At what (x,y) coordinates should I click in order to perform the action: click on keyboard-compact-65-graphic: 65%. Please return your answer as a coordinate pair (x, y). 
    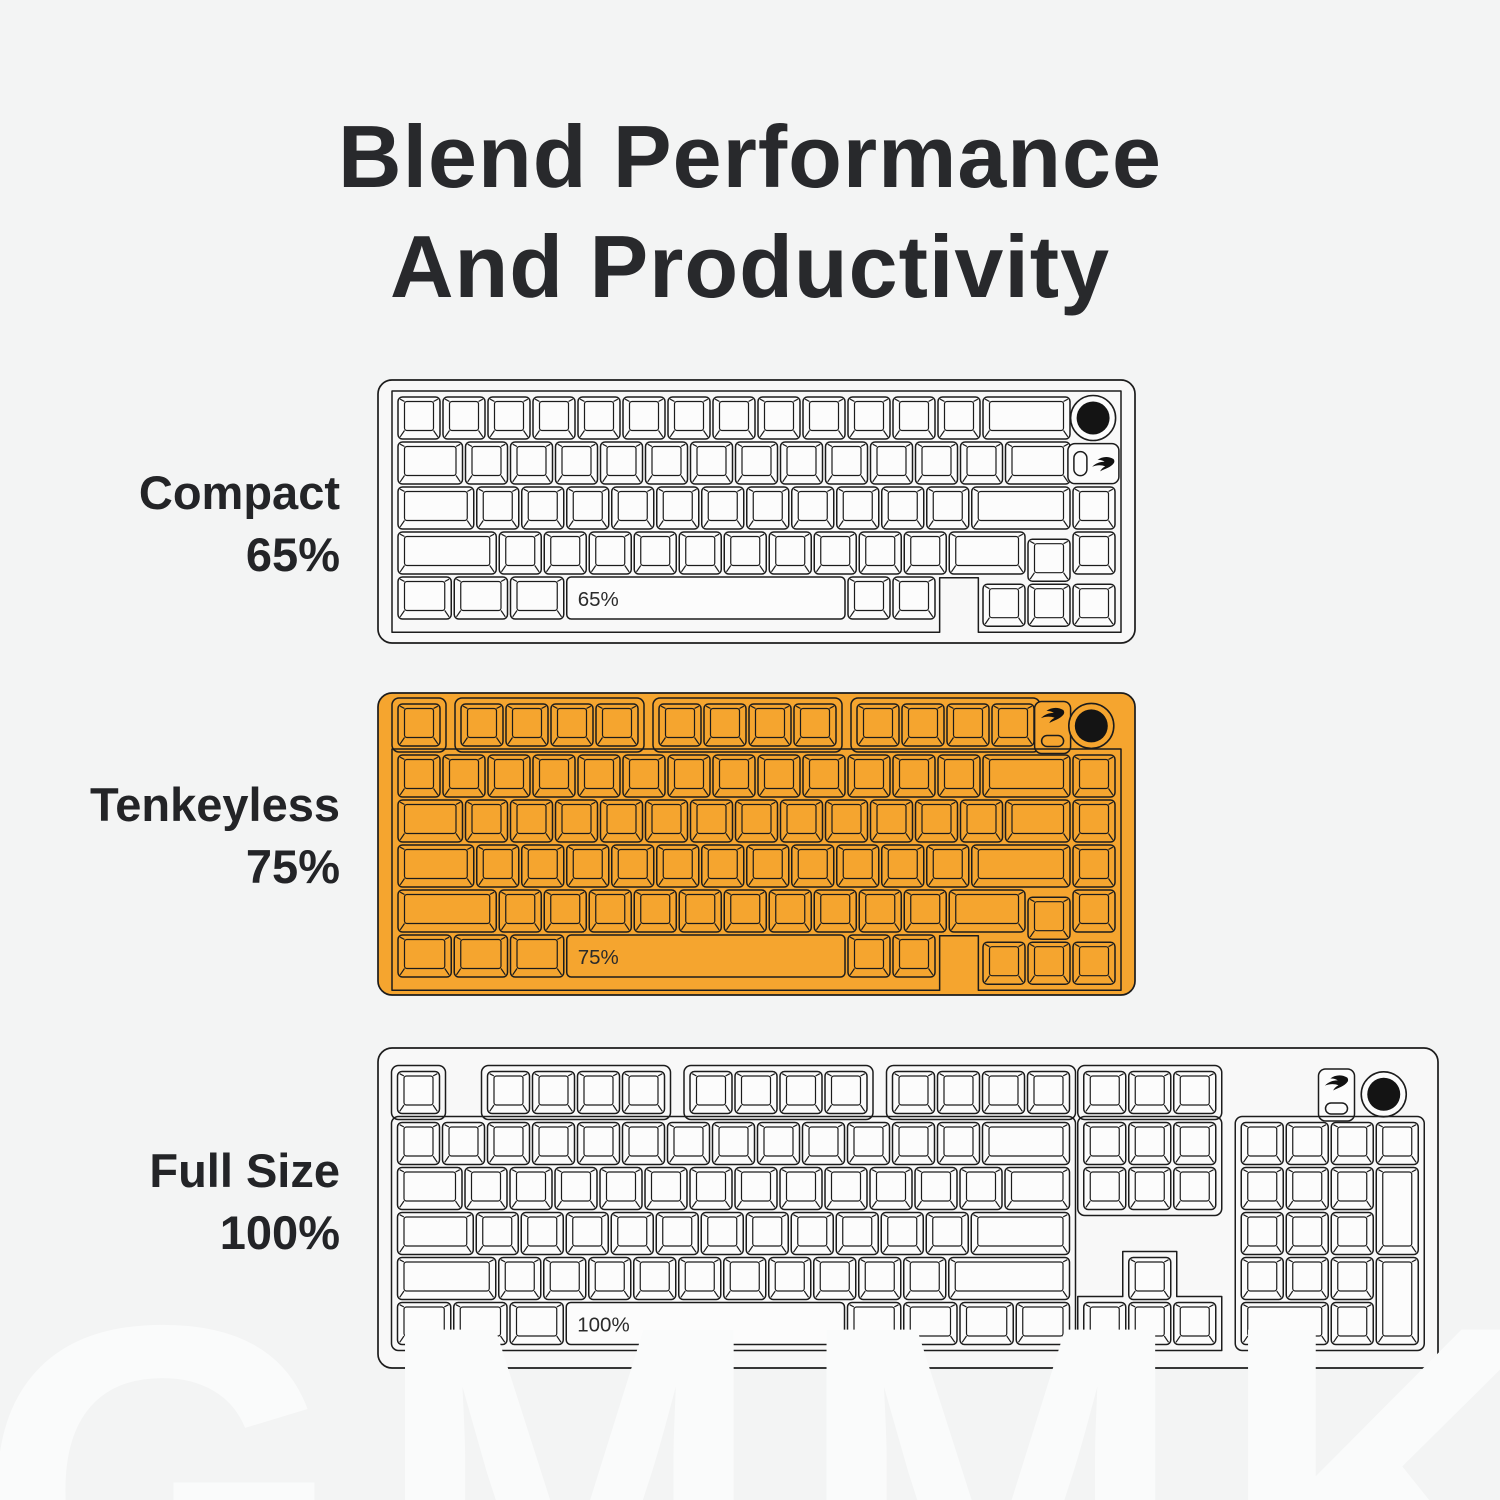
    Looking at the image, I should click on (756, 511).